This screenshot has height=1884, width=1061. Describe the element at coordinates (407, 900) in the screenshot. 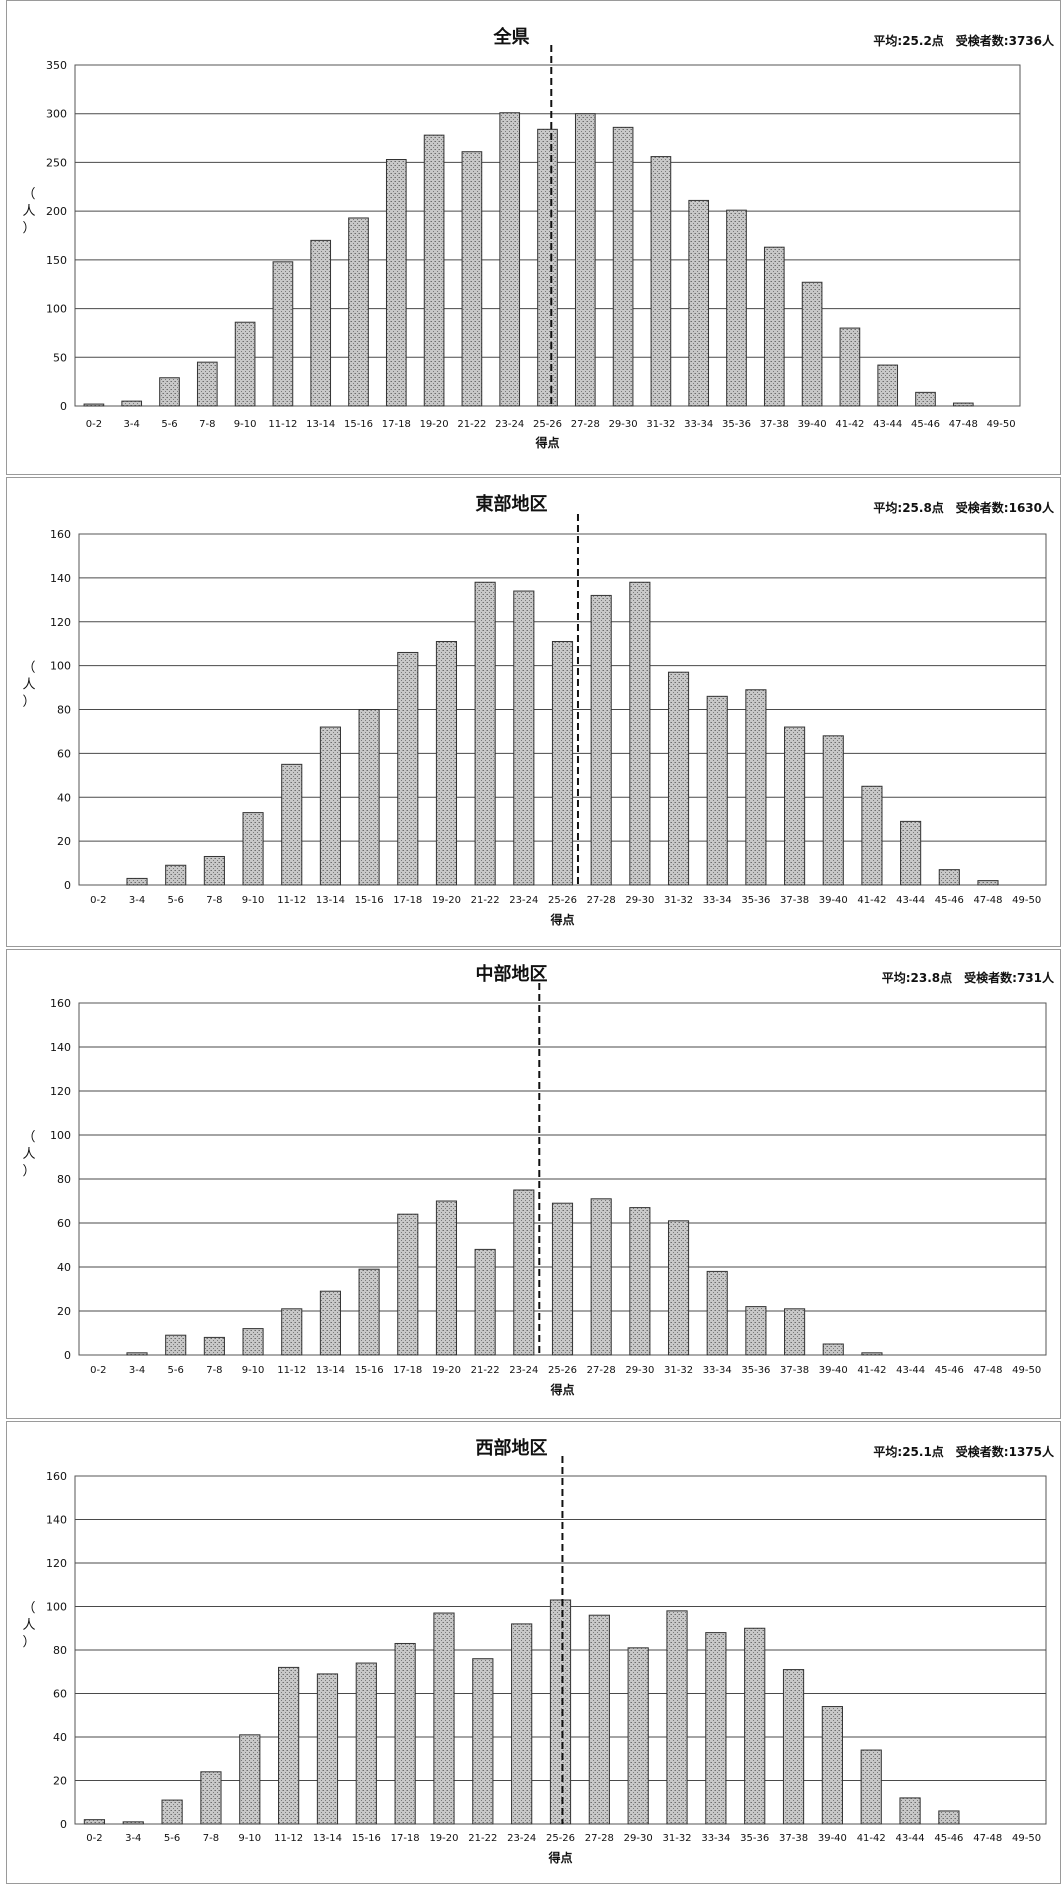

I see `x-tick-label: 17-18` at that location.